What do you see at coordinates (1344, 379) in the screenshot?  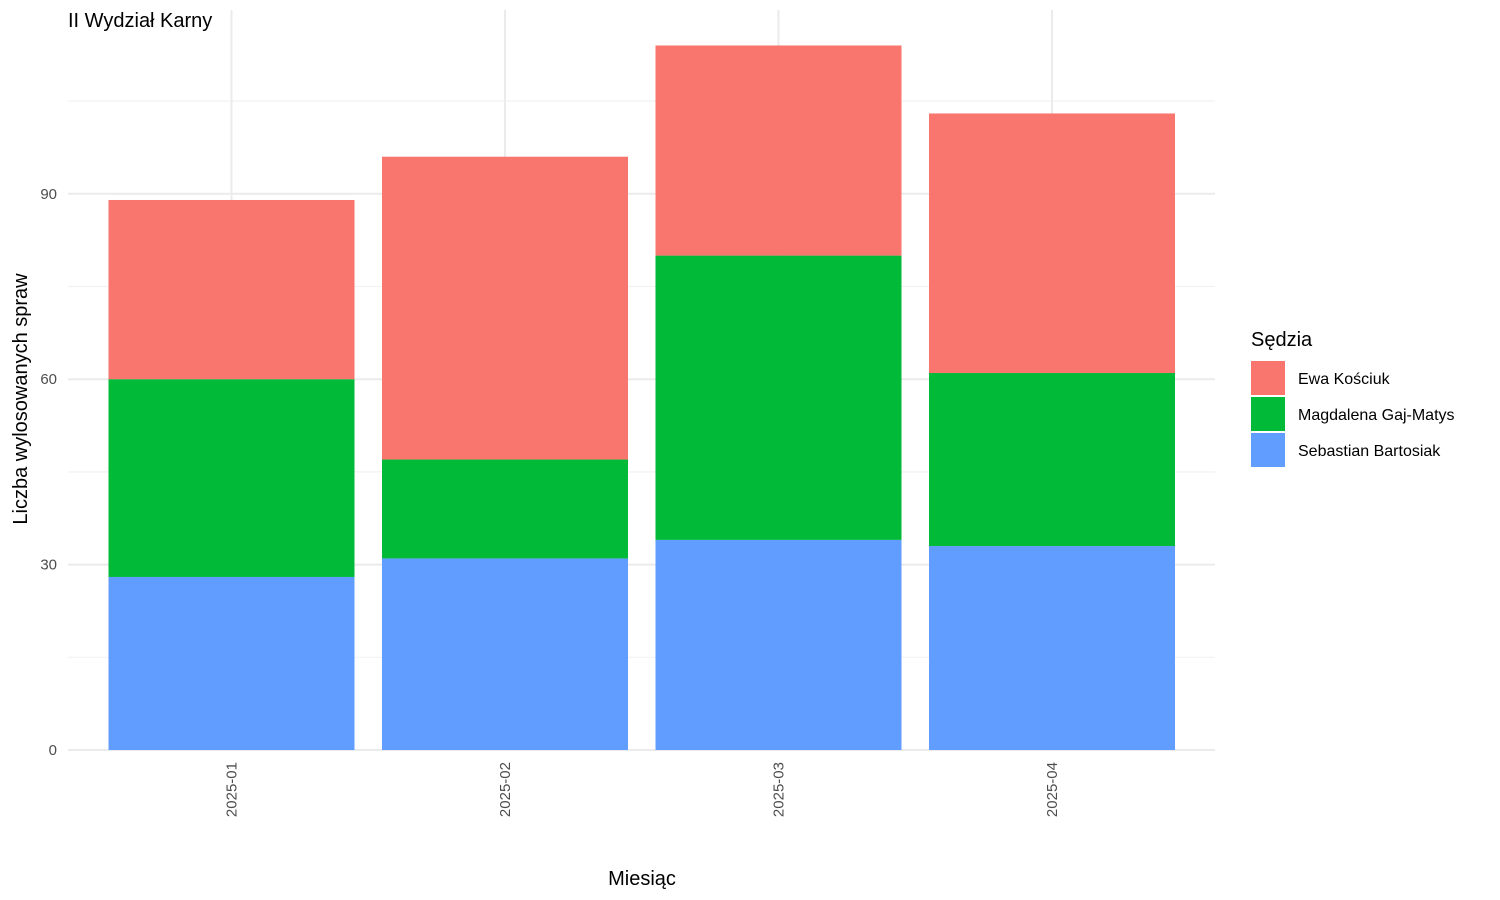 I see `legend-label: Ewa Kościuk` at bounding box center [1344, 379].